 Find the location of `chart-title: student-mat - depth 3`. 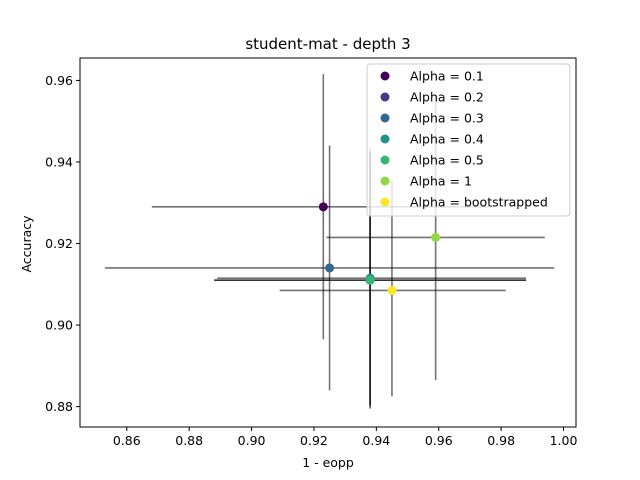

chart-title: student-mat - depth 3 is located at coordinates (327, 44).